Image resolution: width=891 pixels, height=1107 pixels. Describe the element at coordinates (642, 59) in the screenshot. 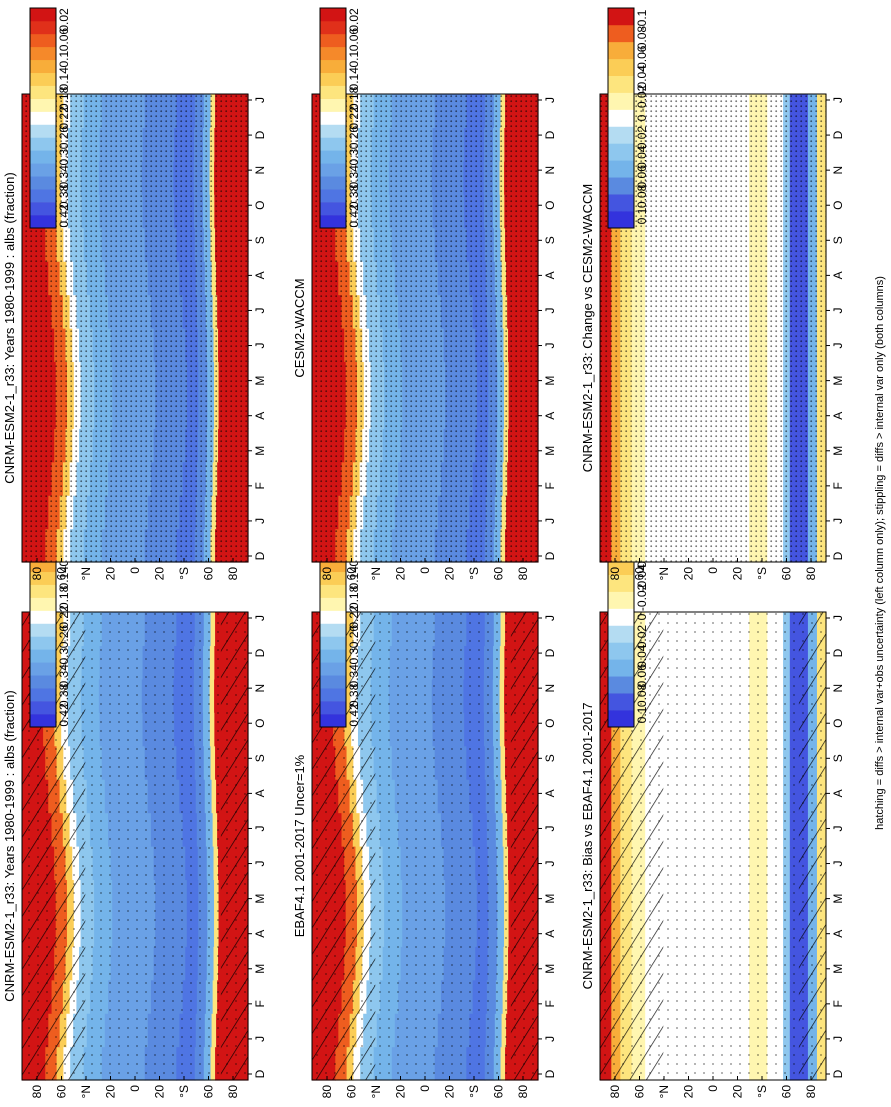

I see `colorbar-label: -0.06` at that location.